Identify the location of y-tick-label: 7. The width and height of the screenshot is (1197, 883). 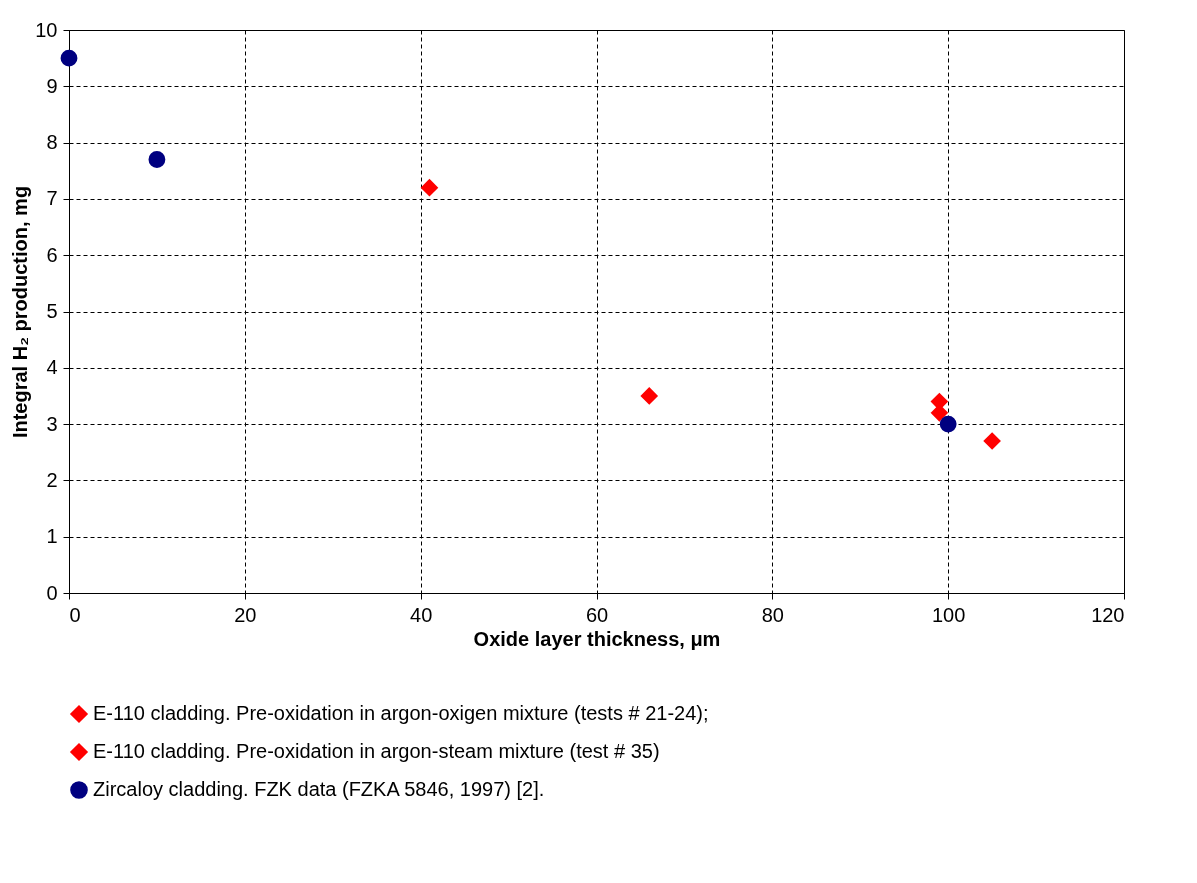
(52, 198).